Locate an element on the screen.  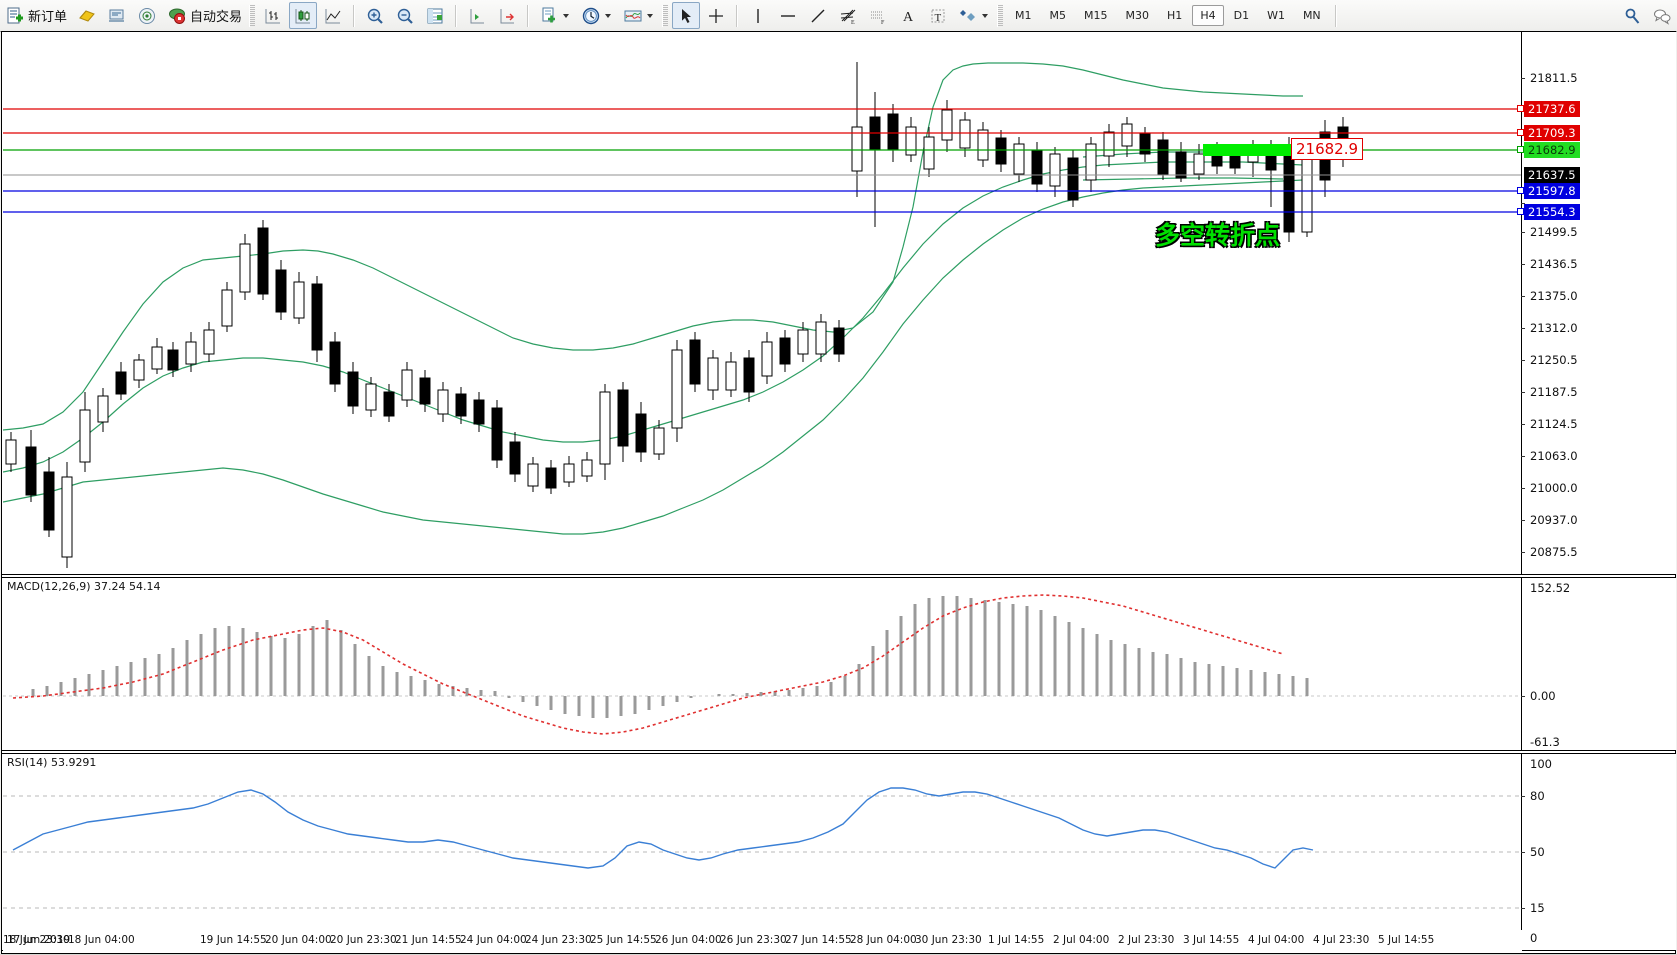
data-window-icon is located at coordinates (435, 16).